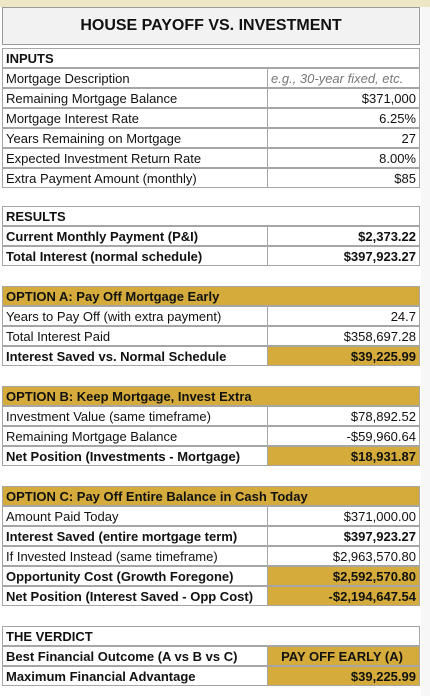 This screenshot has width=430, height=696. I want to click on row-value: $18,931.87, so click(343, 456).